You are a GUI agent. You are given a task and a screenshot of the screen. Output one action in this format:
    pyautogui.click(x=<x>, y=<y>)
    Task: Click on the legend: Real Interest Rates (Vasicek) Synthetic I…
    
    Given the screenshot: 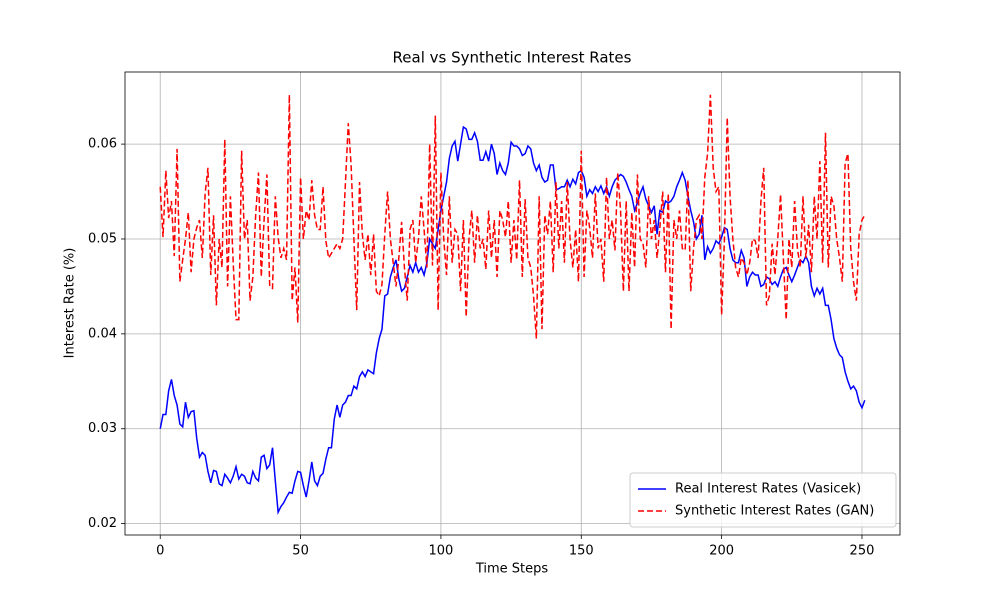 What is the action you would take?
    pyautogui.click(x=763, y=500)
    